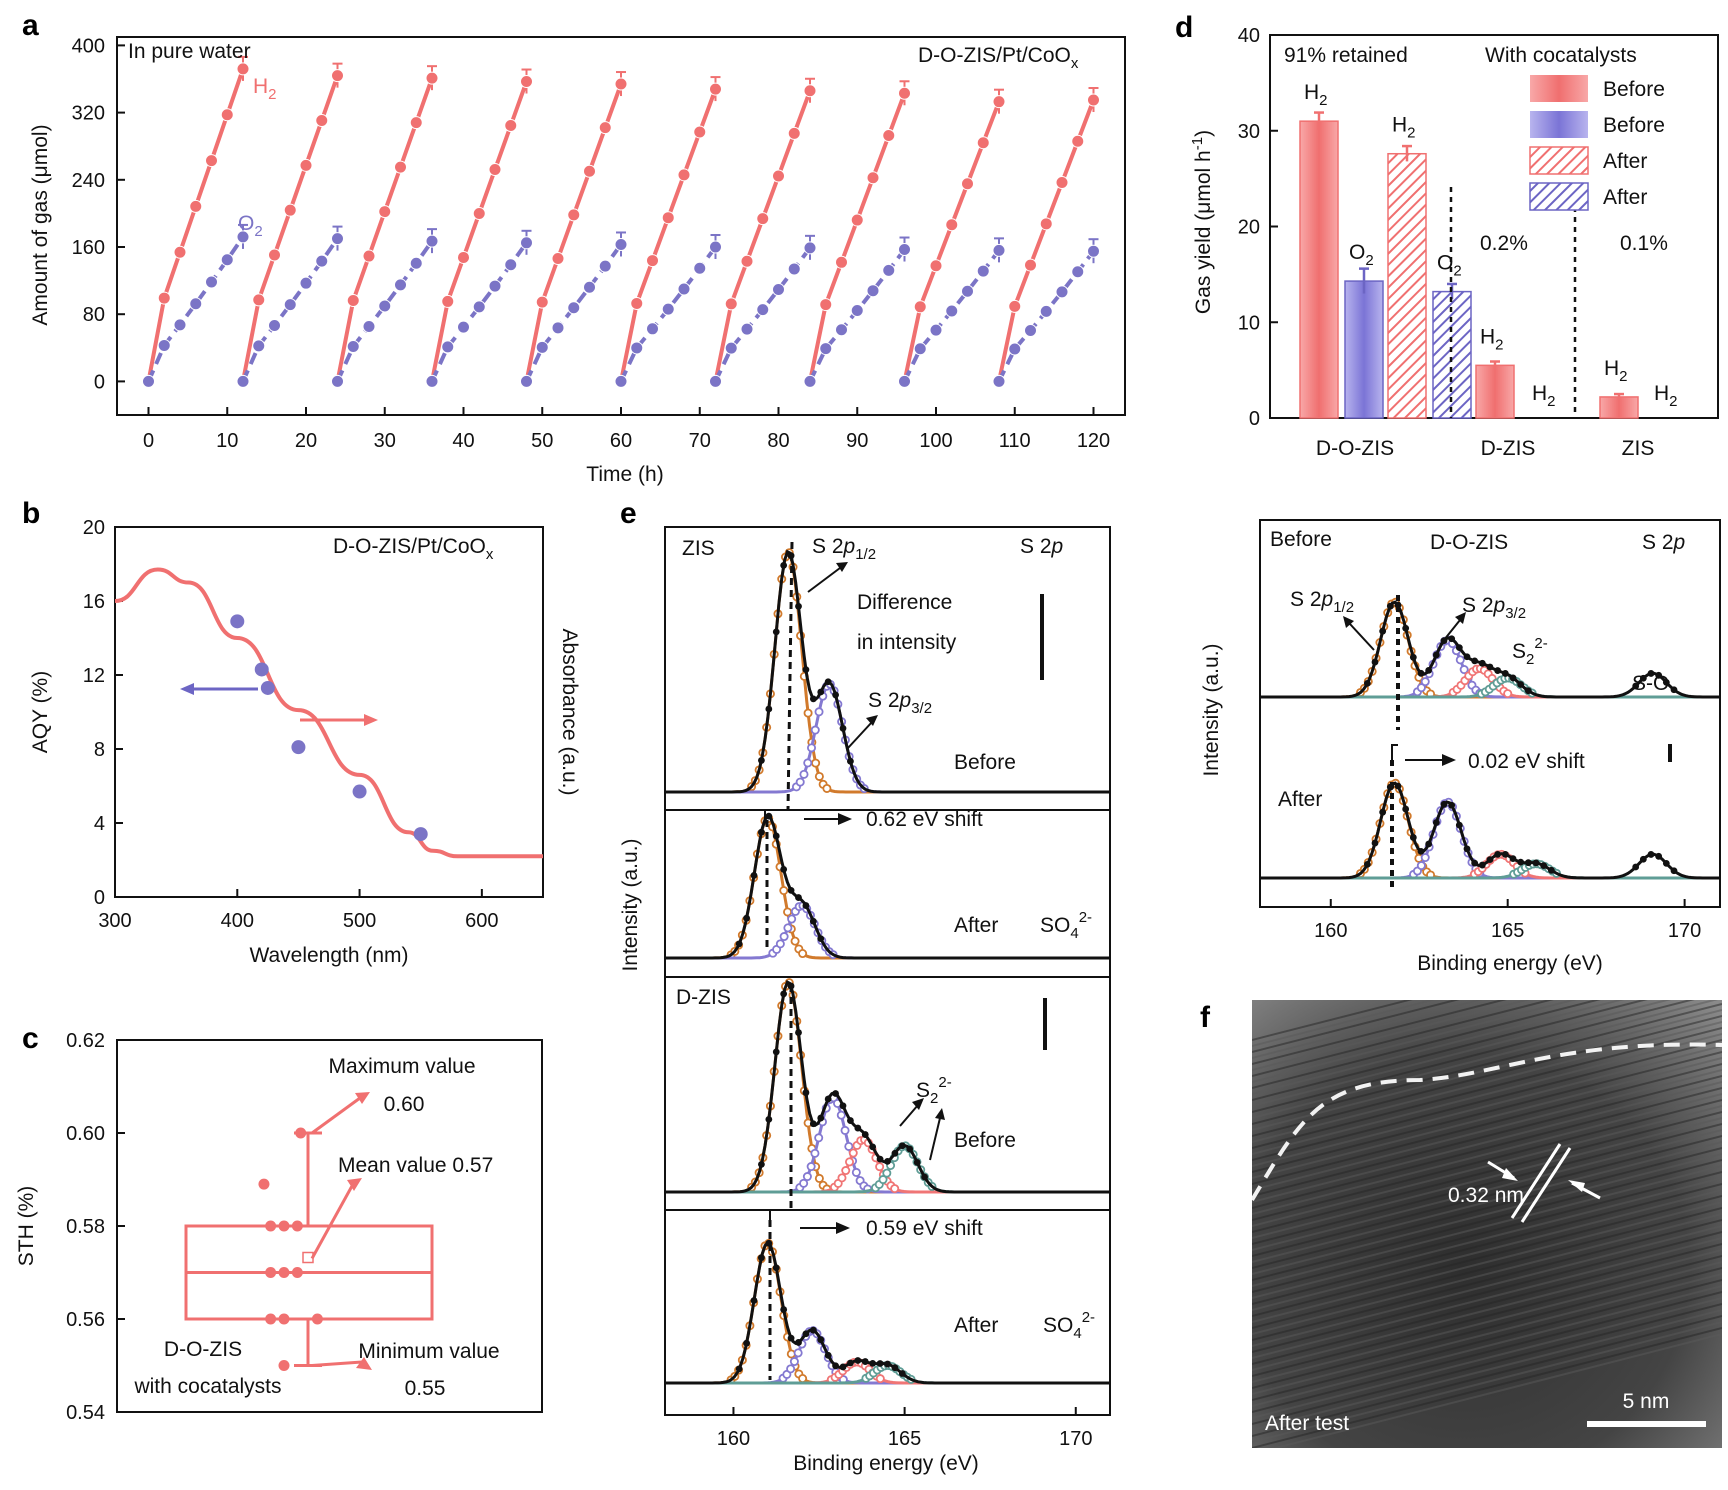  I want to click on chart-b-ytick-label: 0, so click(99, 898).